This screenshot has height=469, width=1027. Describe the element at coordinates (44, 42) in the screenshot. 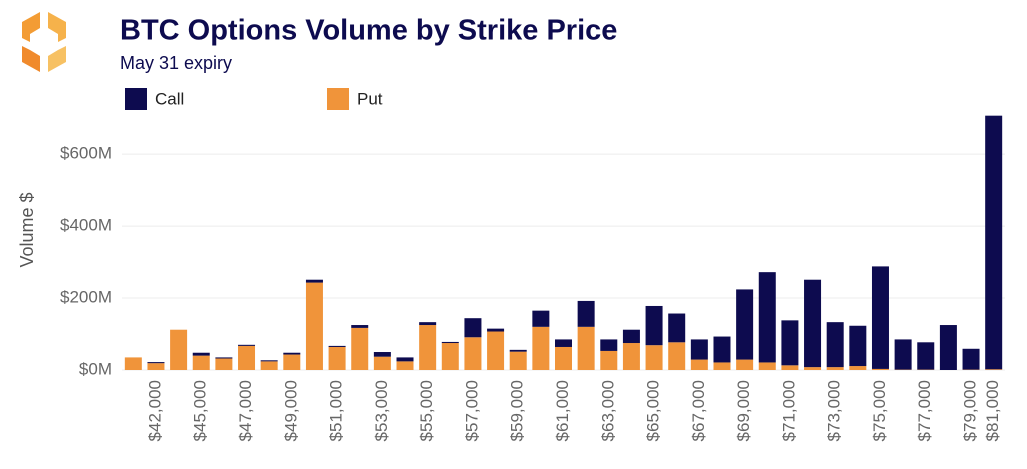

I see `logo` at that location.